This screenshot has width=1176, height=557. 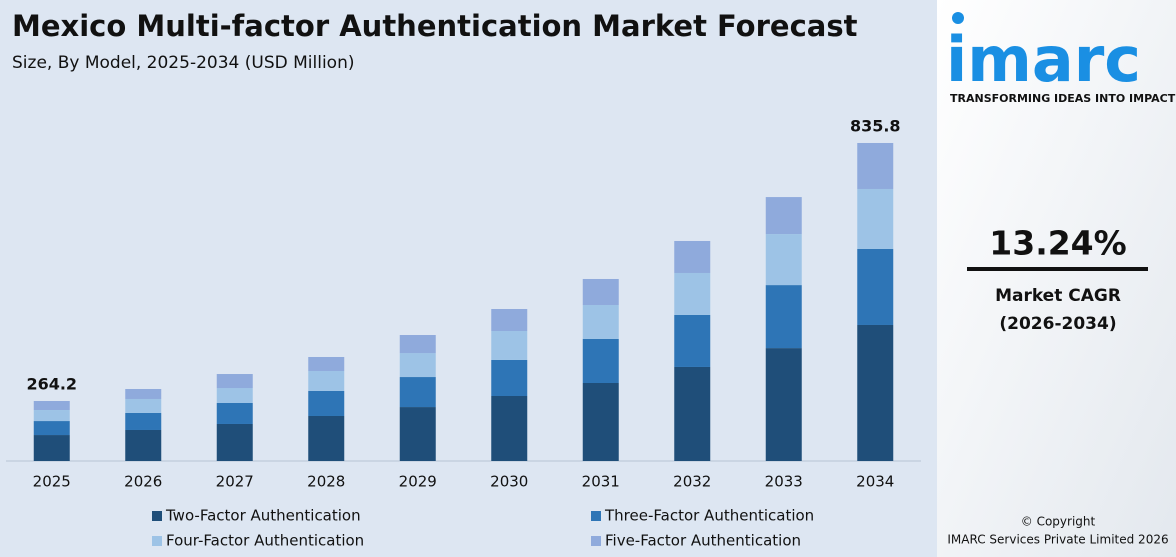 I want to click on x-tick-label: 2028, so click(x=326, y=482).